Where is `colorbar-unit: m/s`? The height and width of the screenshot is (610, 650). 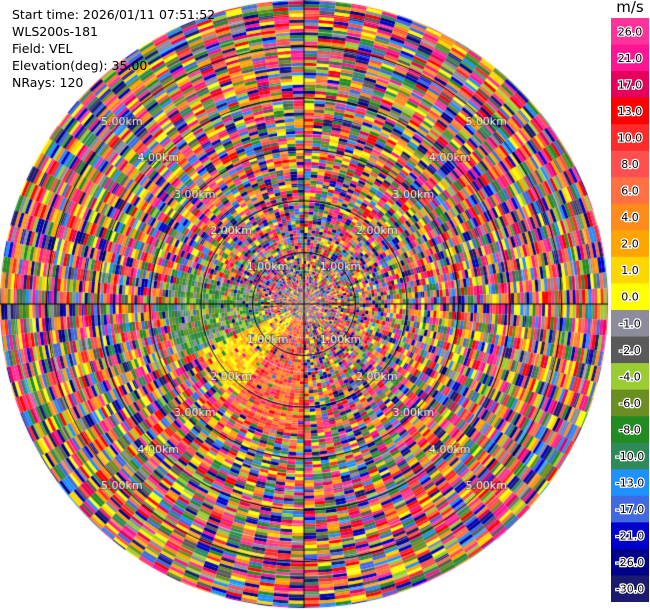 colorbar-unit: m/s is located at coordinates (630, 8).